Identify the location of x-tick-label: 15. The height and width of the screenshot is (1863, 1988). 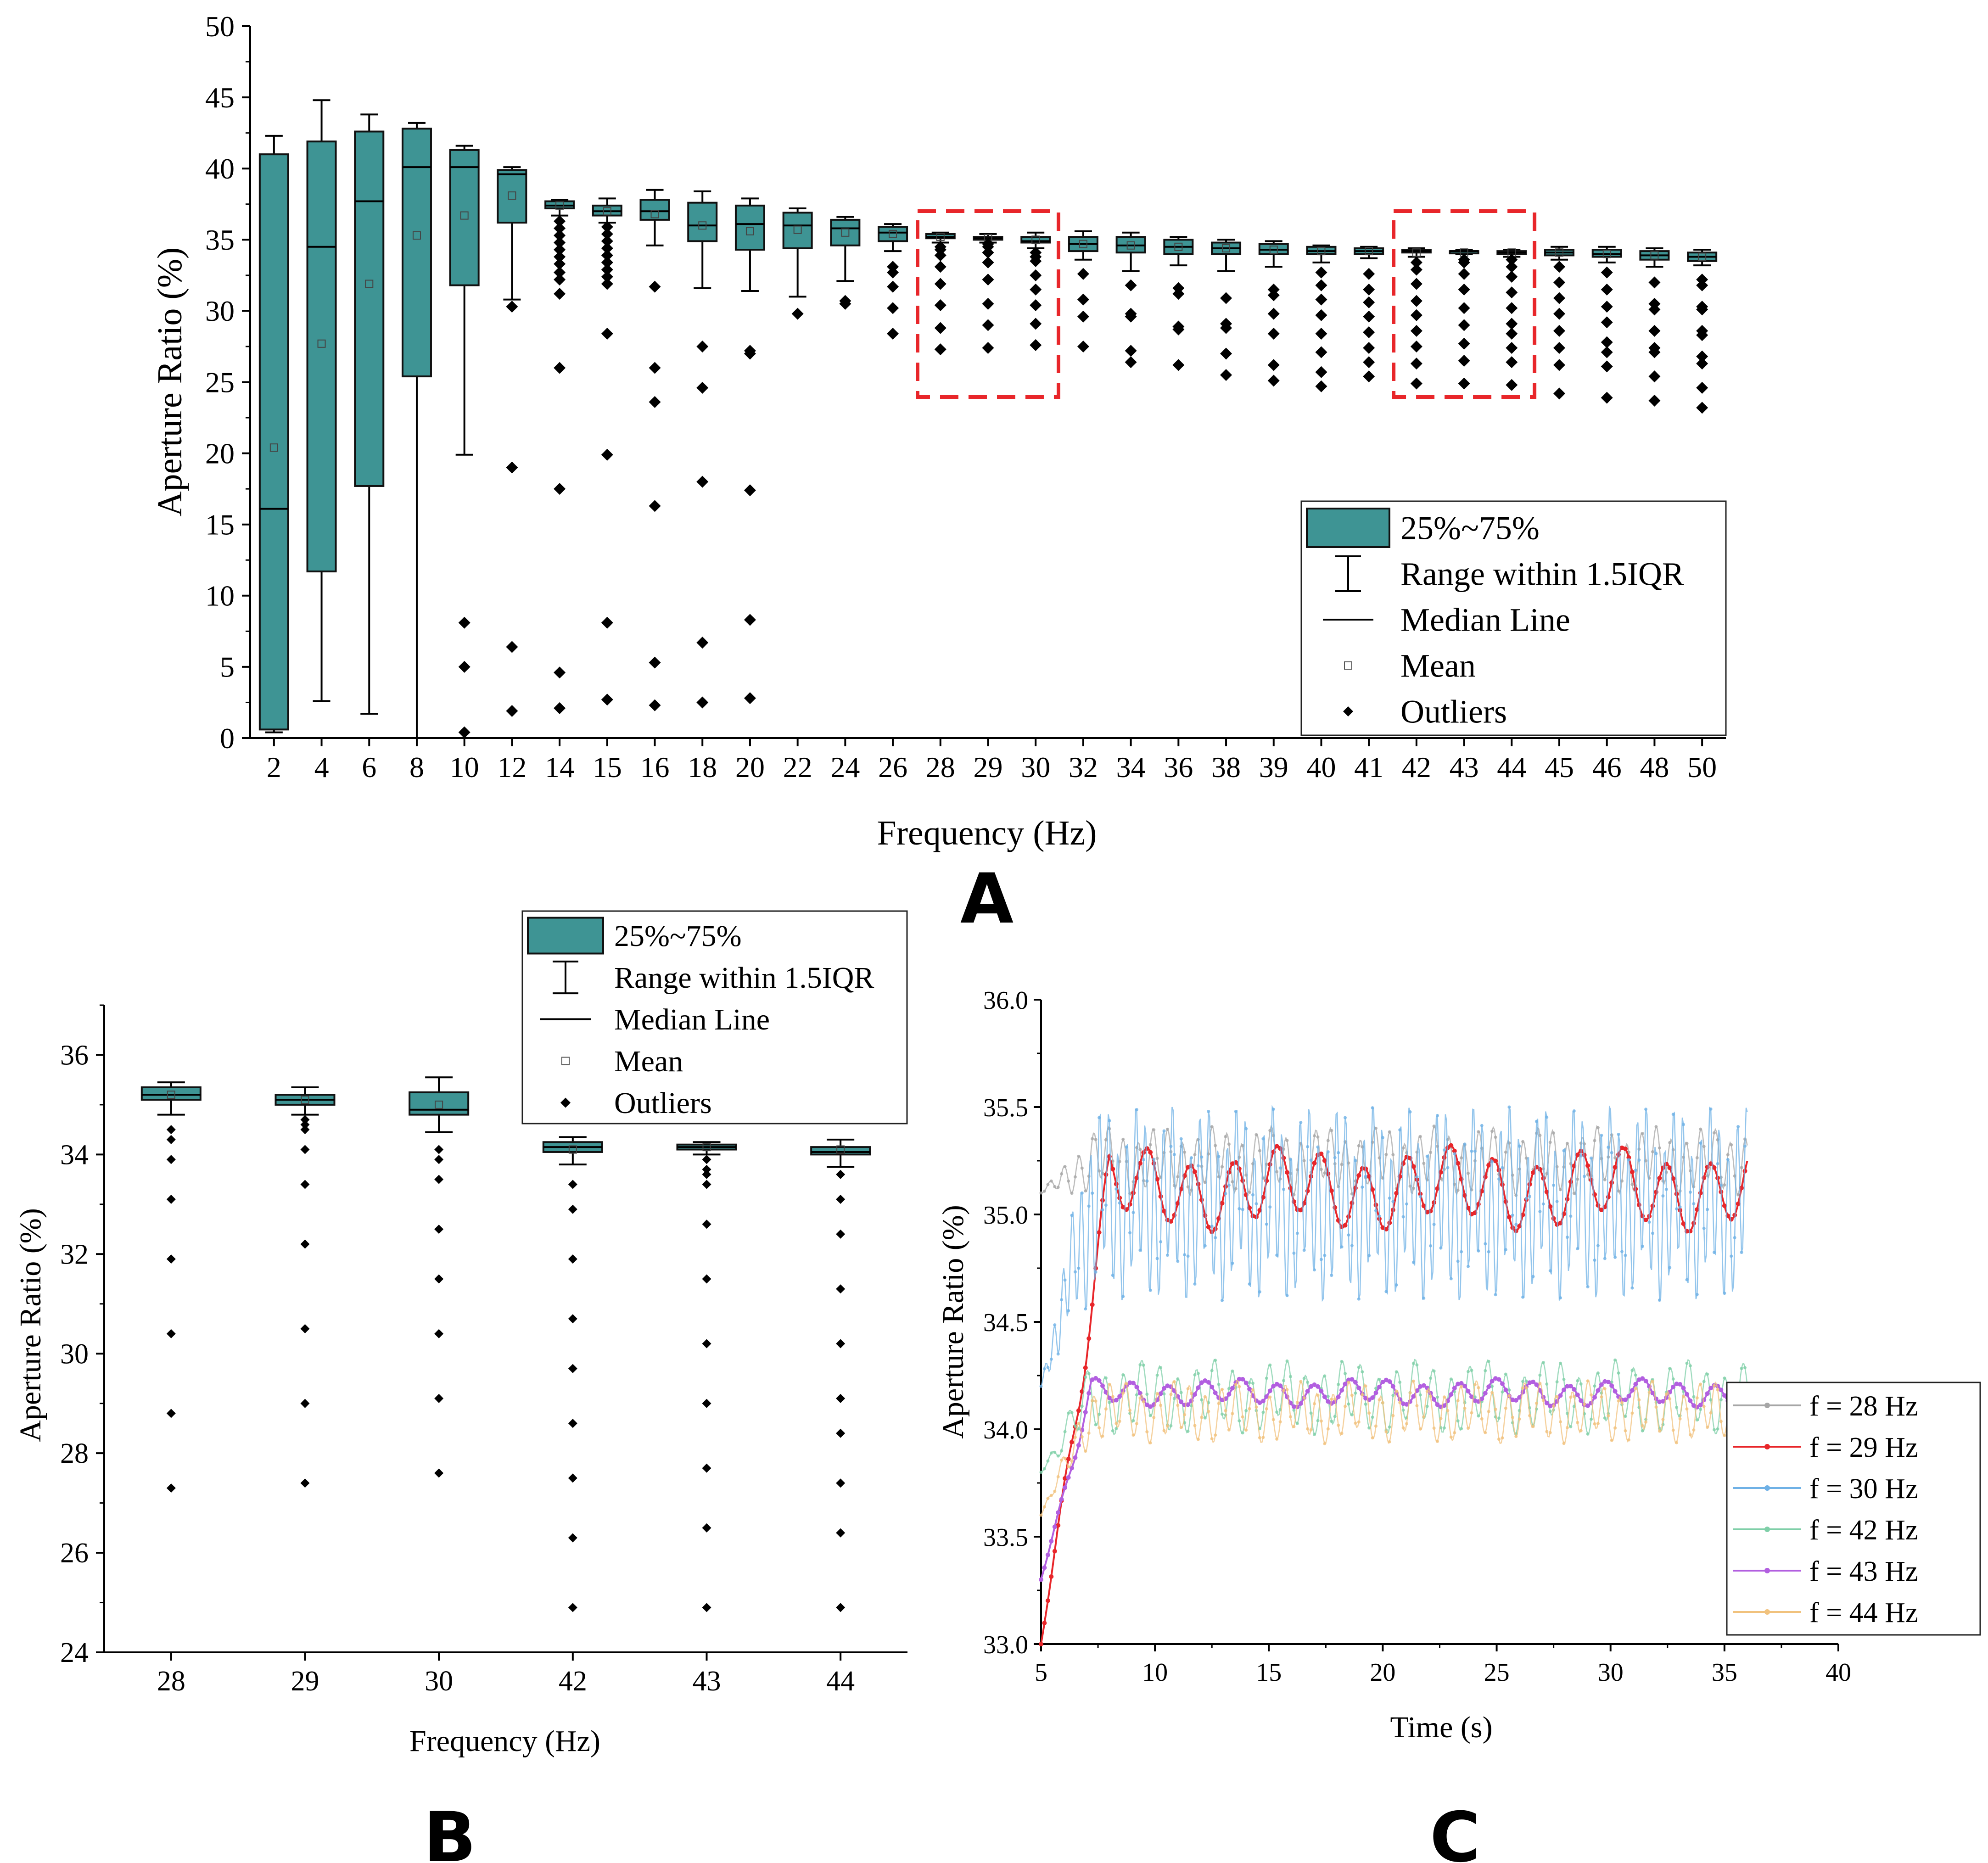
(607, 767).